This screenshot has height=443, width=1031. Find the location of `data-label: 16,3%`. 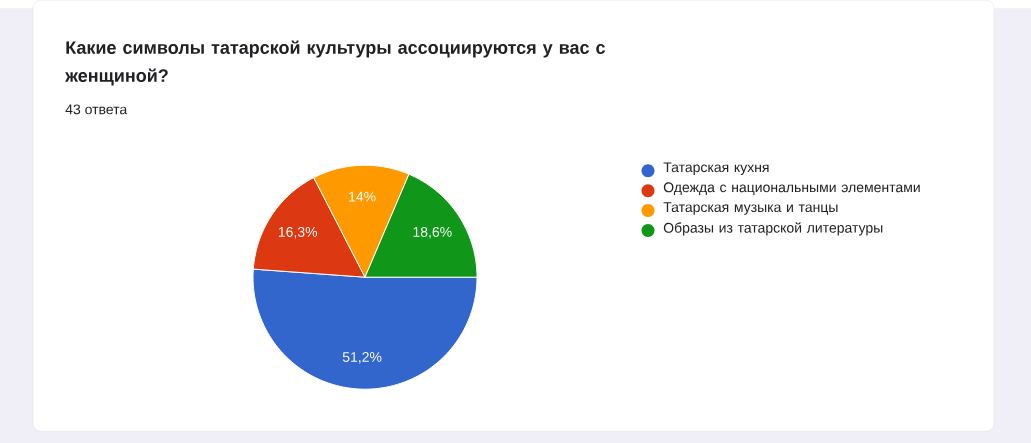

data-label: 16,3% is located at coordinates (298, 232).